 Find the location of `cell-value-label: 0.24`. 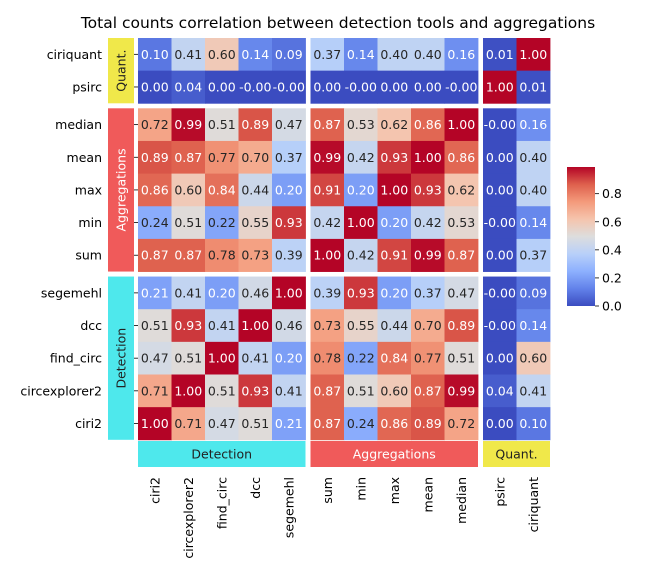

cell-value-label: 0.24 is located at coordinates (361, 423).